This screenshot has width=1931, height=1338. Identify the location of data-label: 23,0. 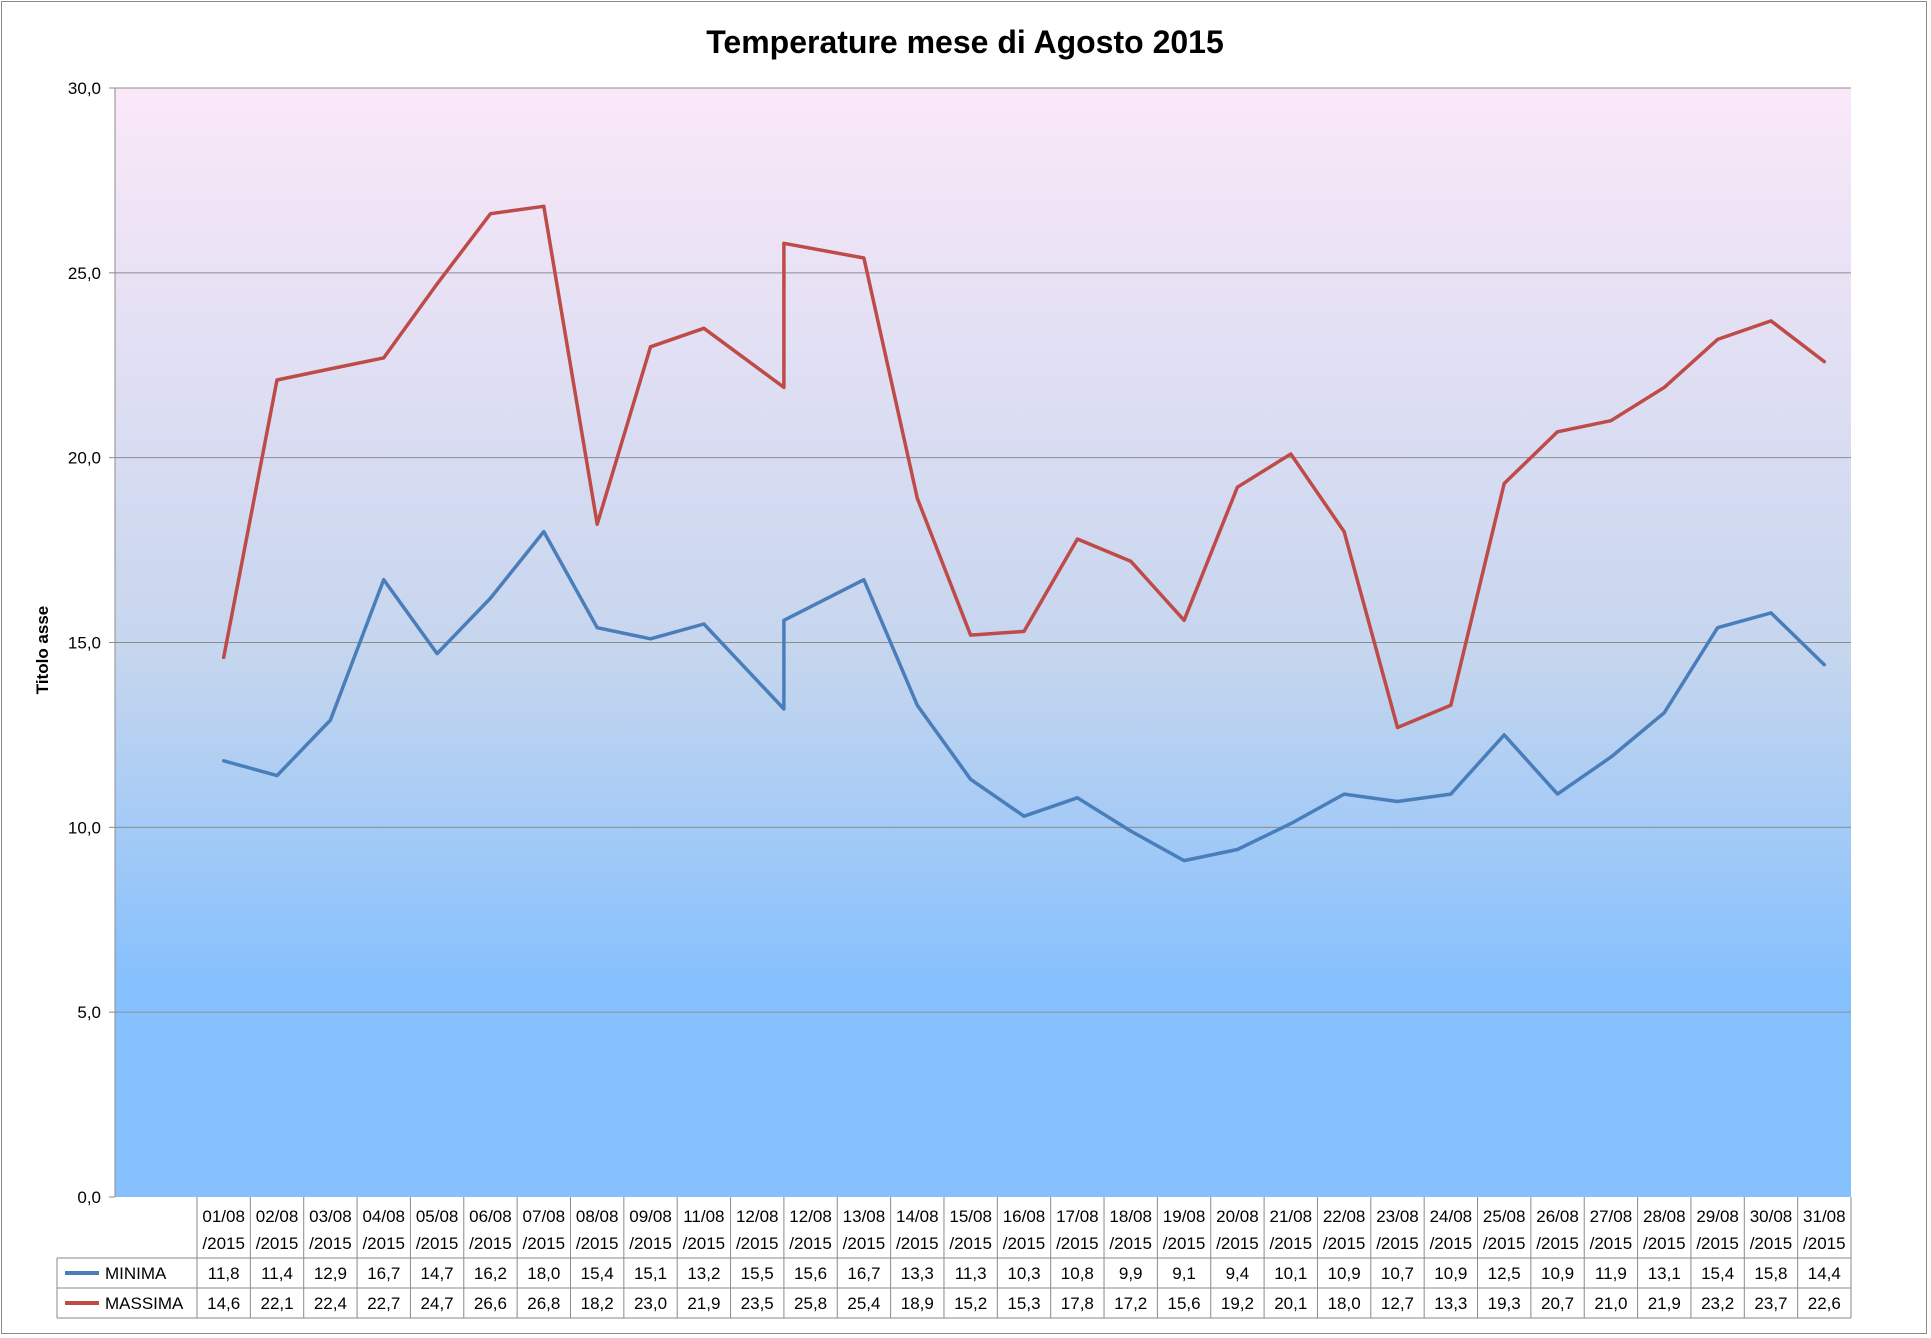
(650, 1303).